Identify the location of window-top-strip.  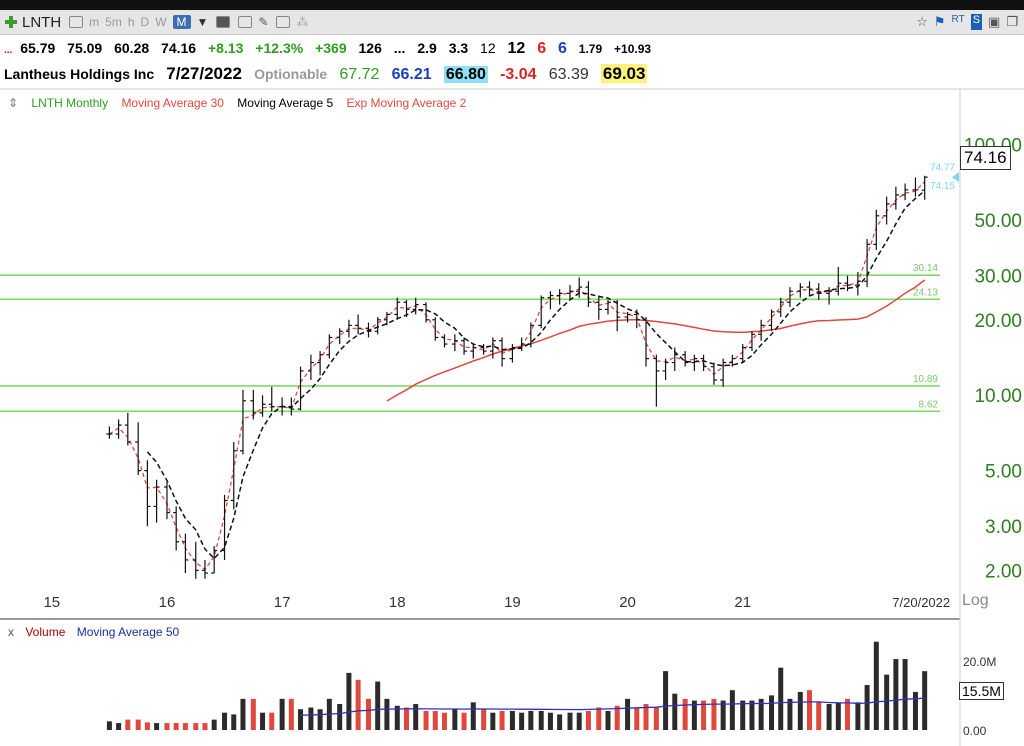
(512, 5).